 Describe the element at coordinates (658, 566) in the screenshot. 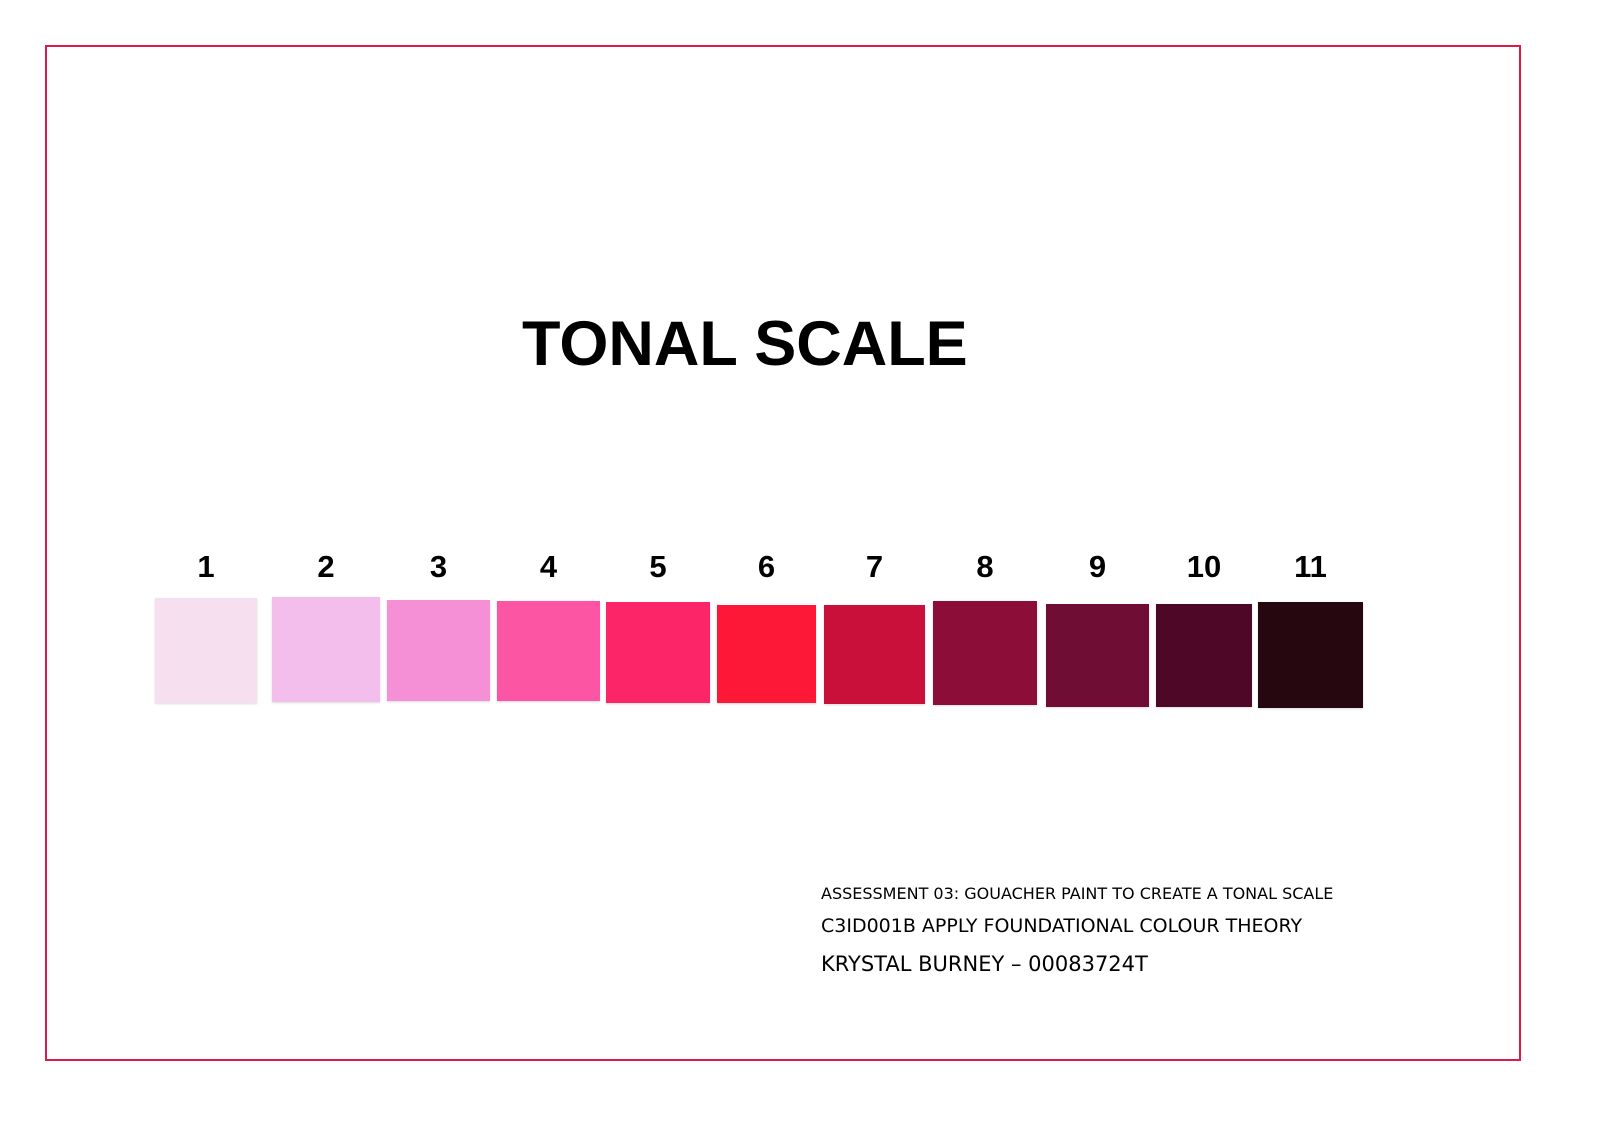

I see `swatch-label: 5` at that location.